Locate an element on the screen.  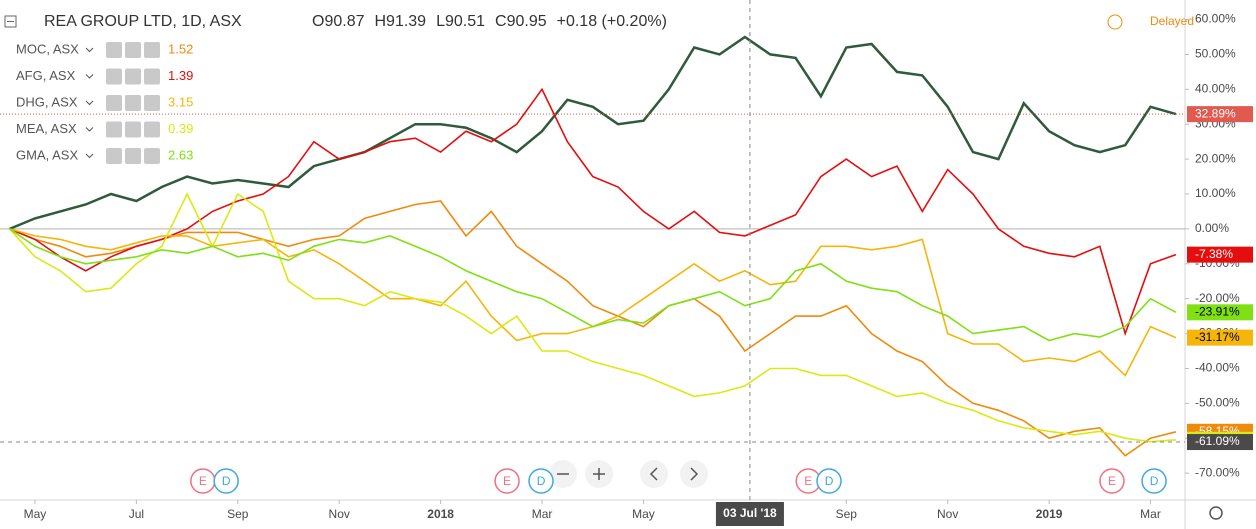
y-tick-label: -20.00% is located at coordinates (1217, 298).